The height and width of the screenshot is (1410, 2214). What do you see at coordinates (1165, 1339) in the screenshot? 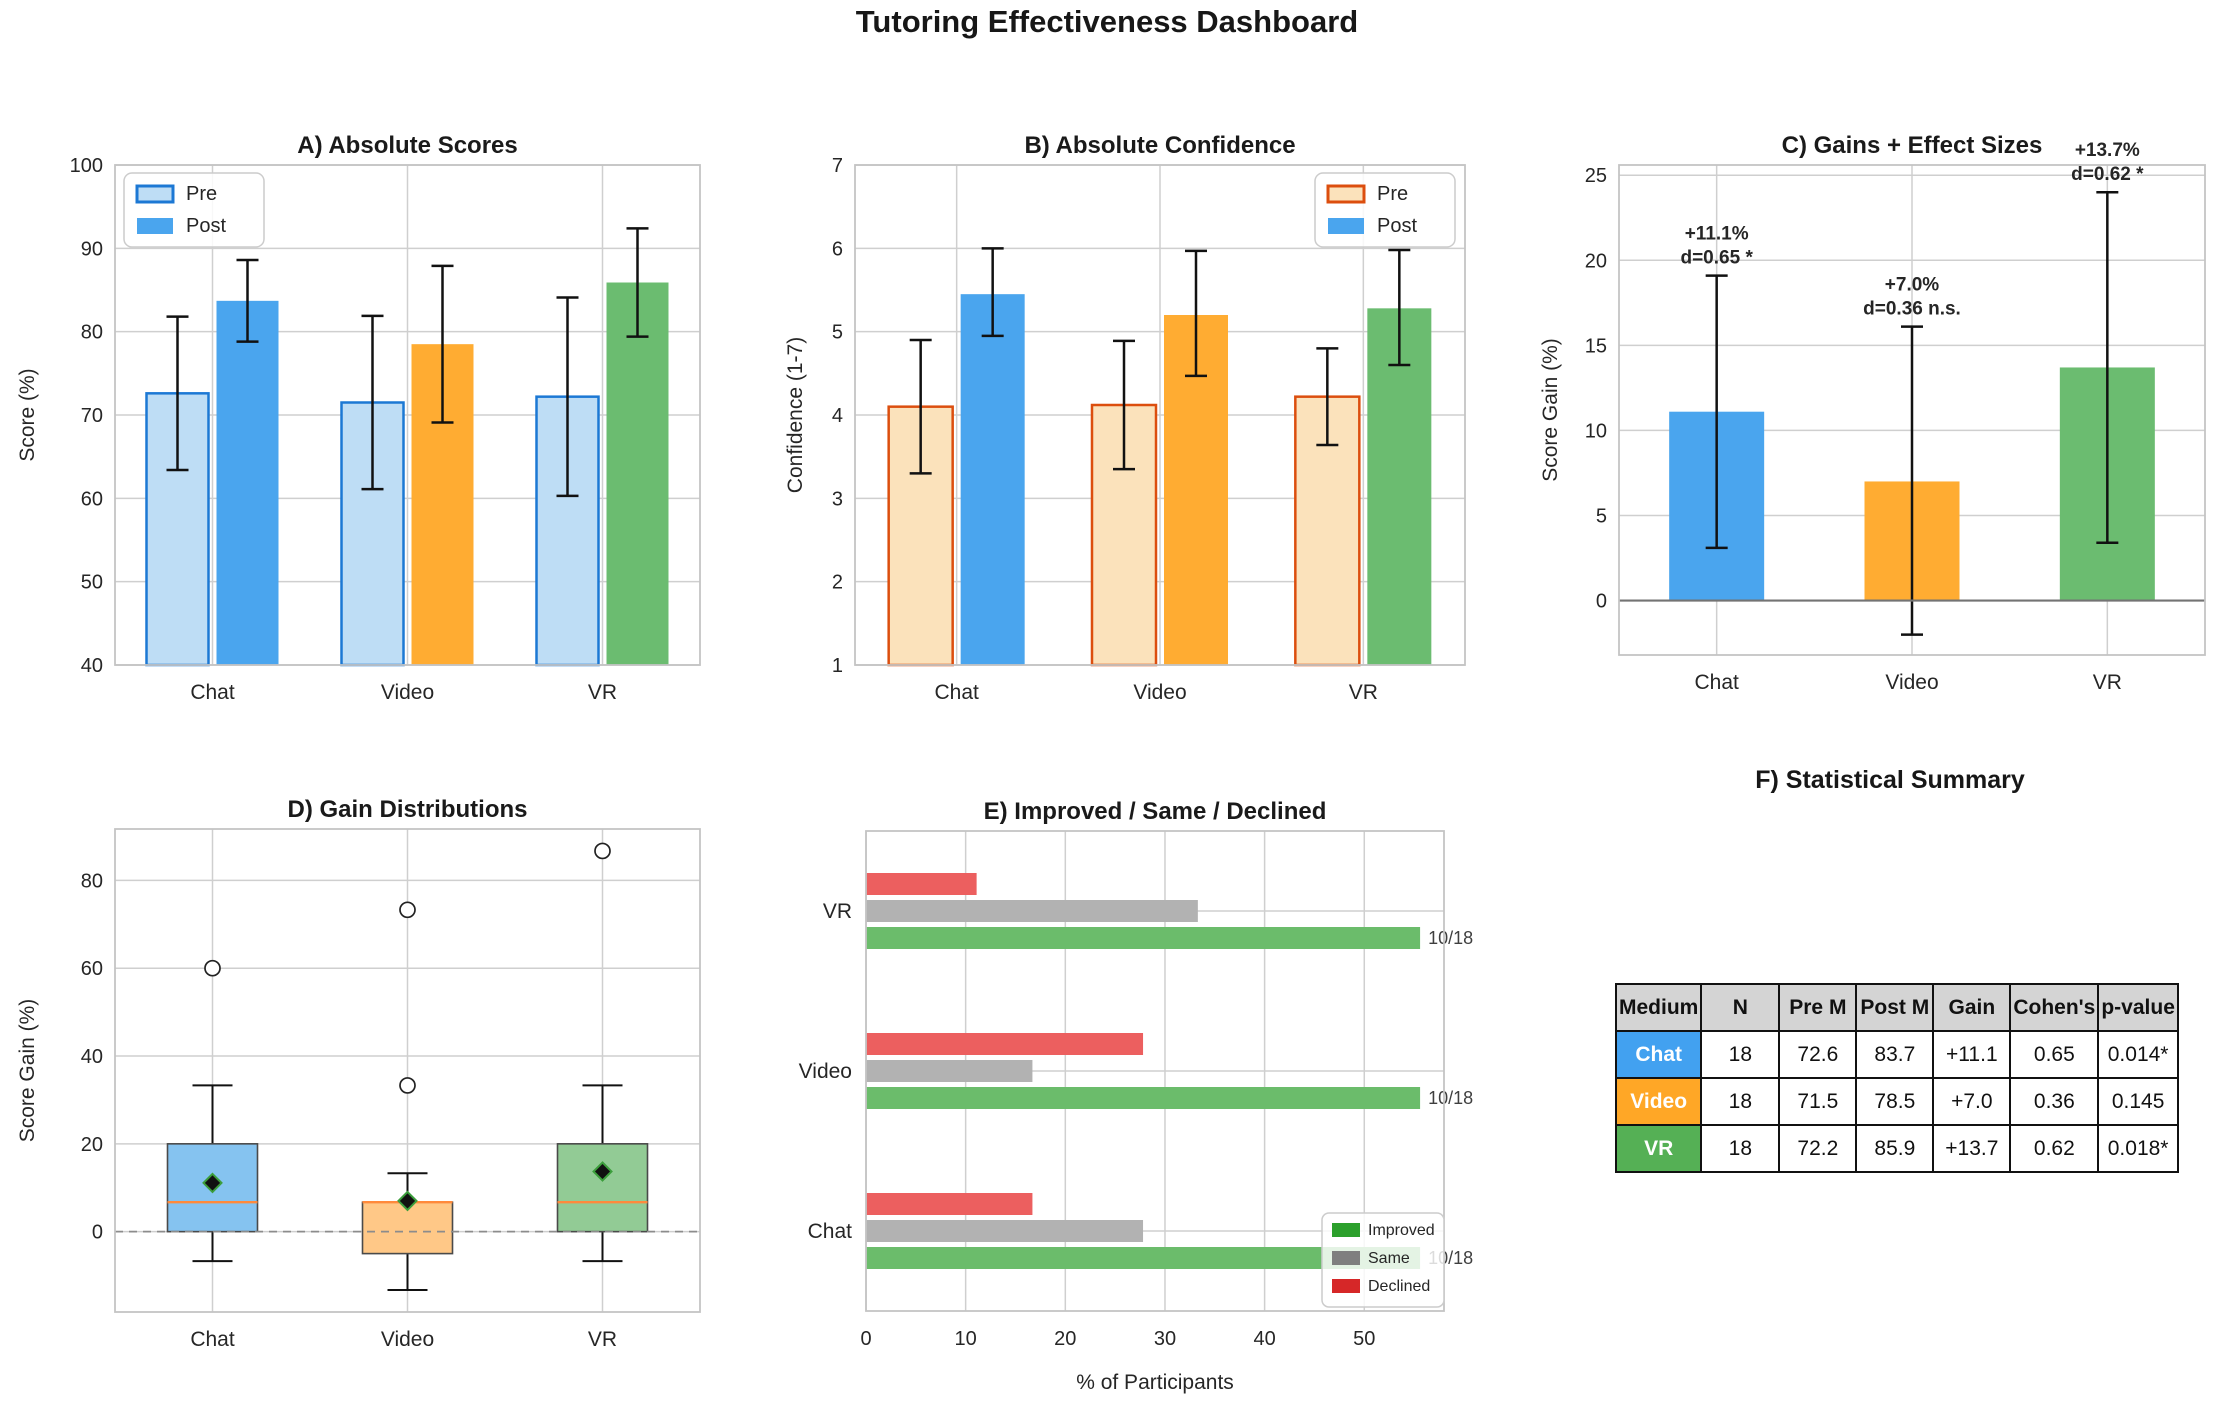
I see `x-tick-label: 30` at bounding box center [1165, 1339].